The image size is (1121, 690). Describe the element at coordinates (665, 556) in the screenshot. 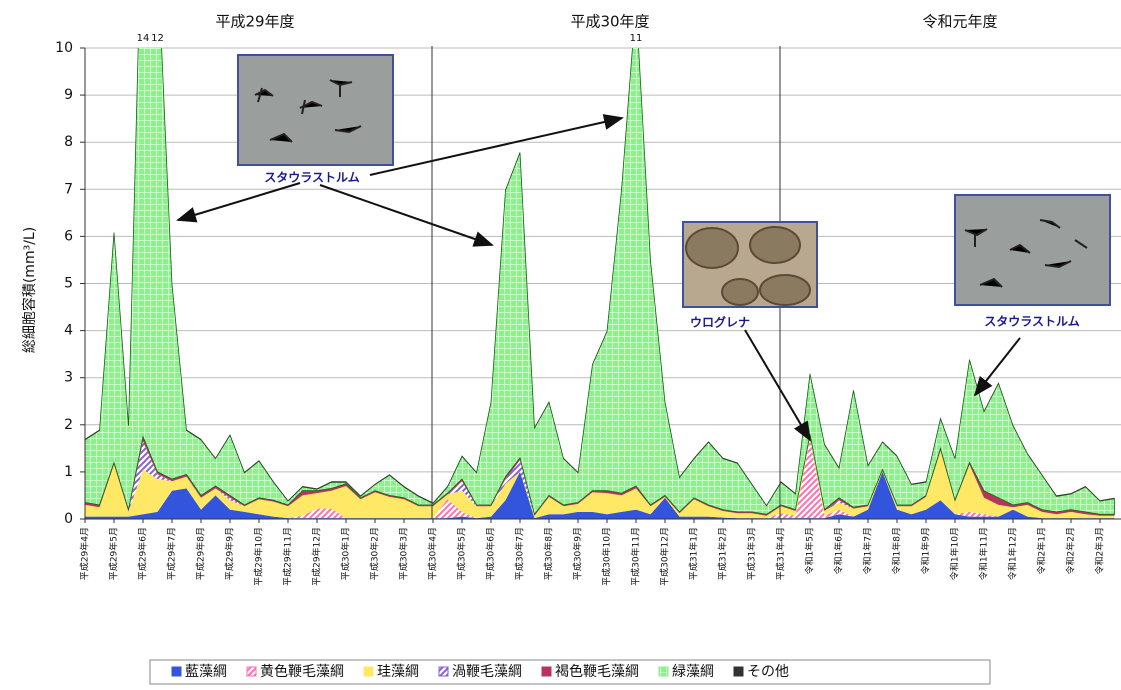

I see `x-tick-label: 平成30年12月` at that location.